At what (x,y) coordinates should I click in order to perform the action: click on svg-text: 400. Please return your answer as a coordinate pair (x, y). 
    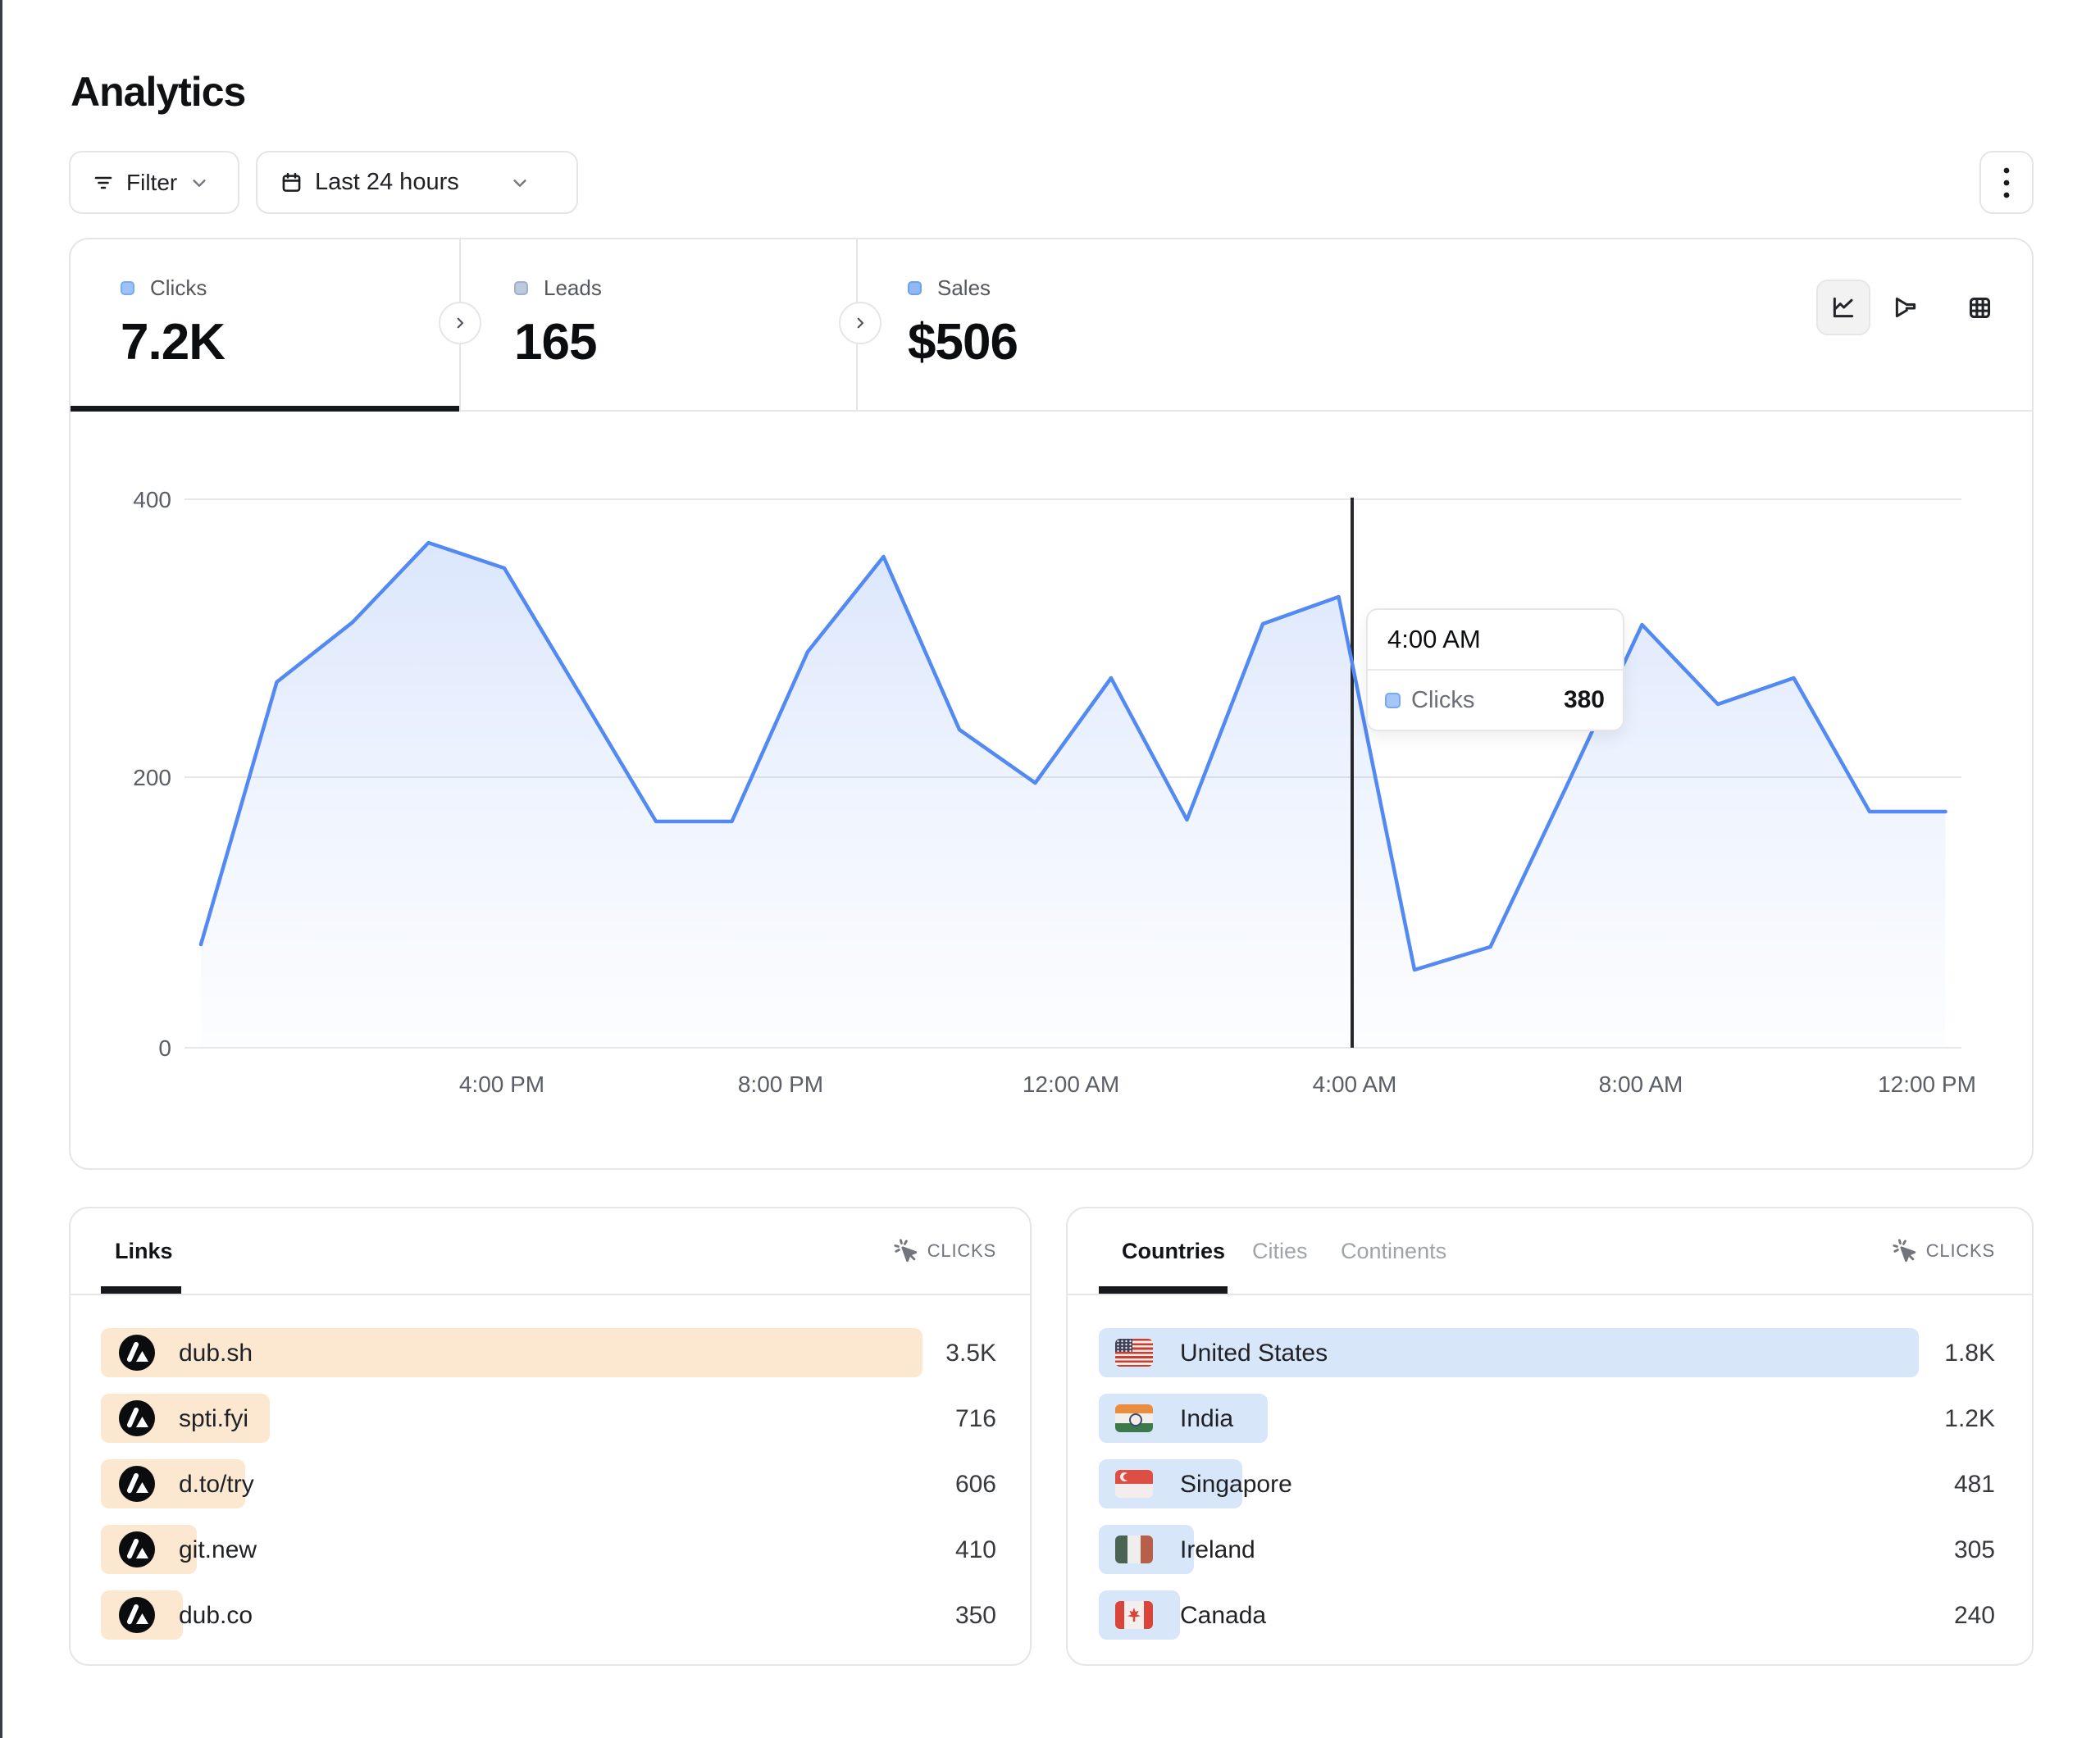
    Looking at the image, I should click on (152, 499).